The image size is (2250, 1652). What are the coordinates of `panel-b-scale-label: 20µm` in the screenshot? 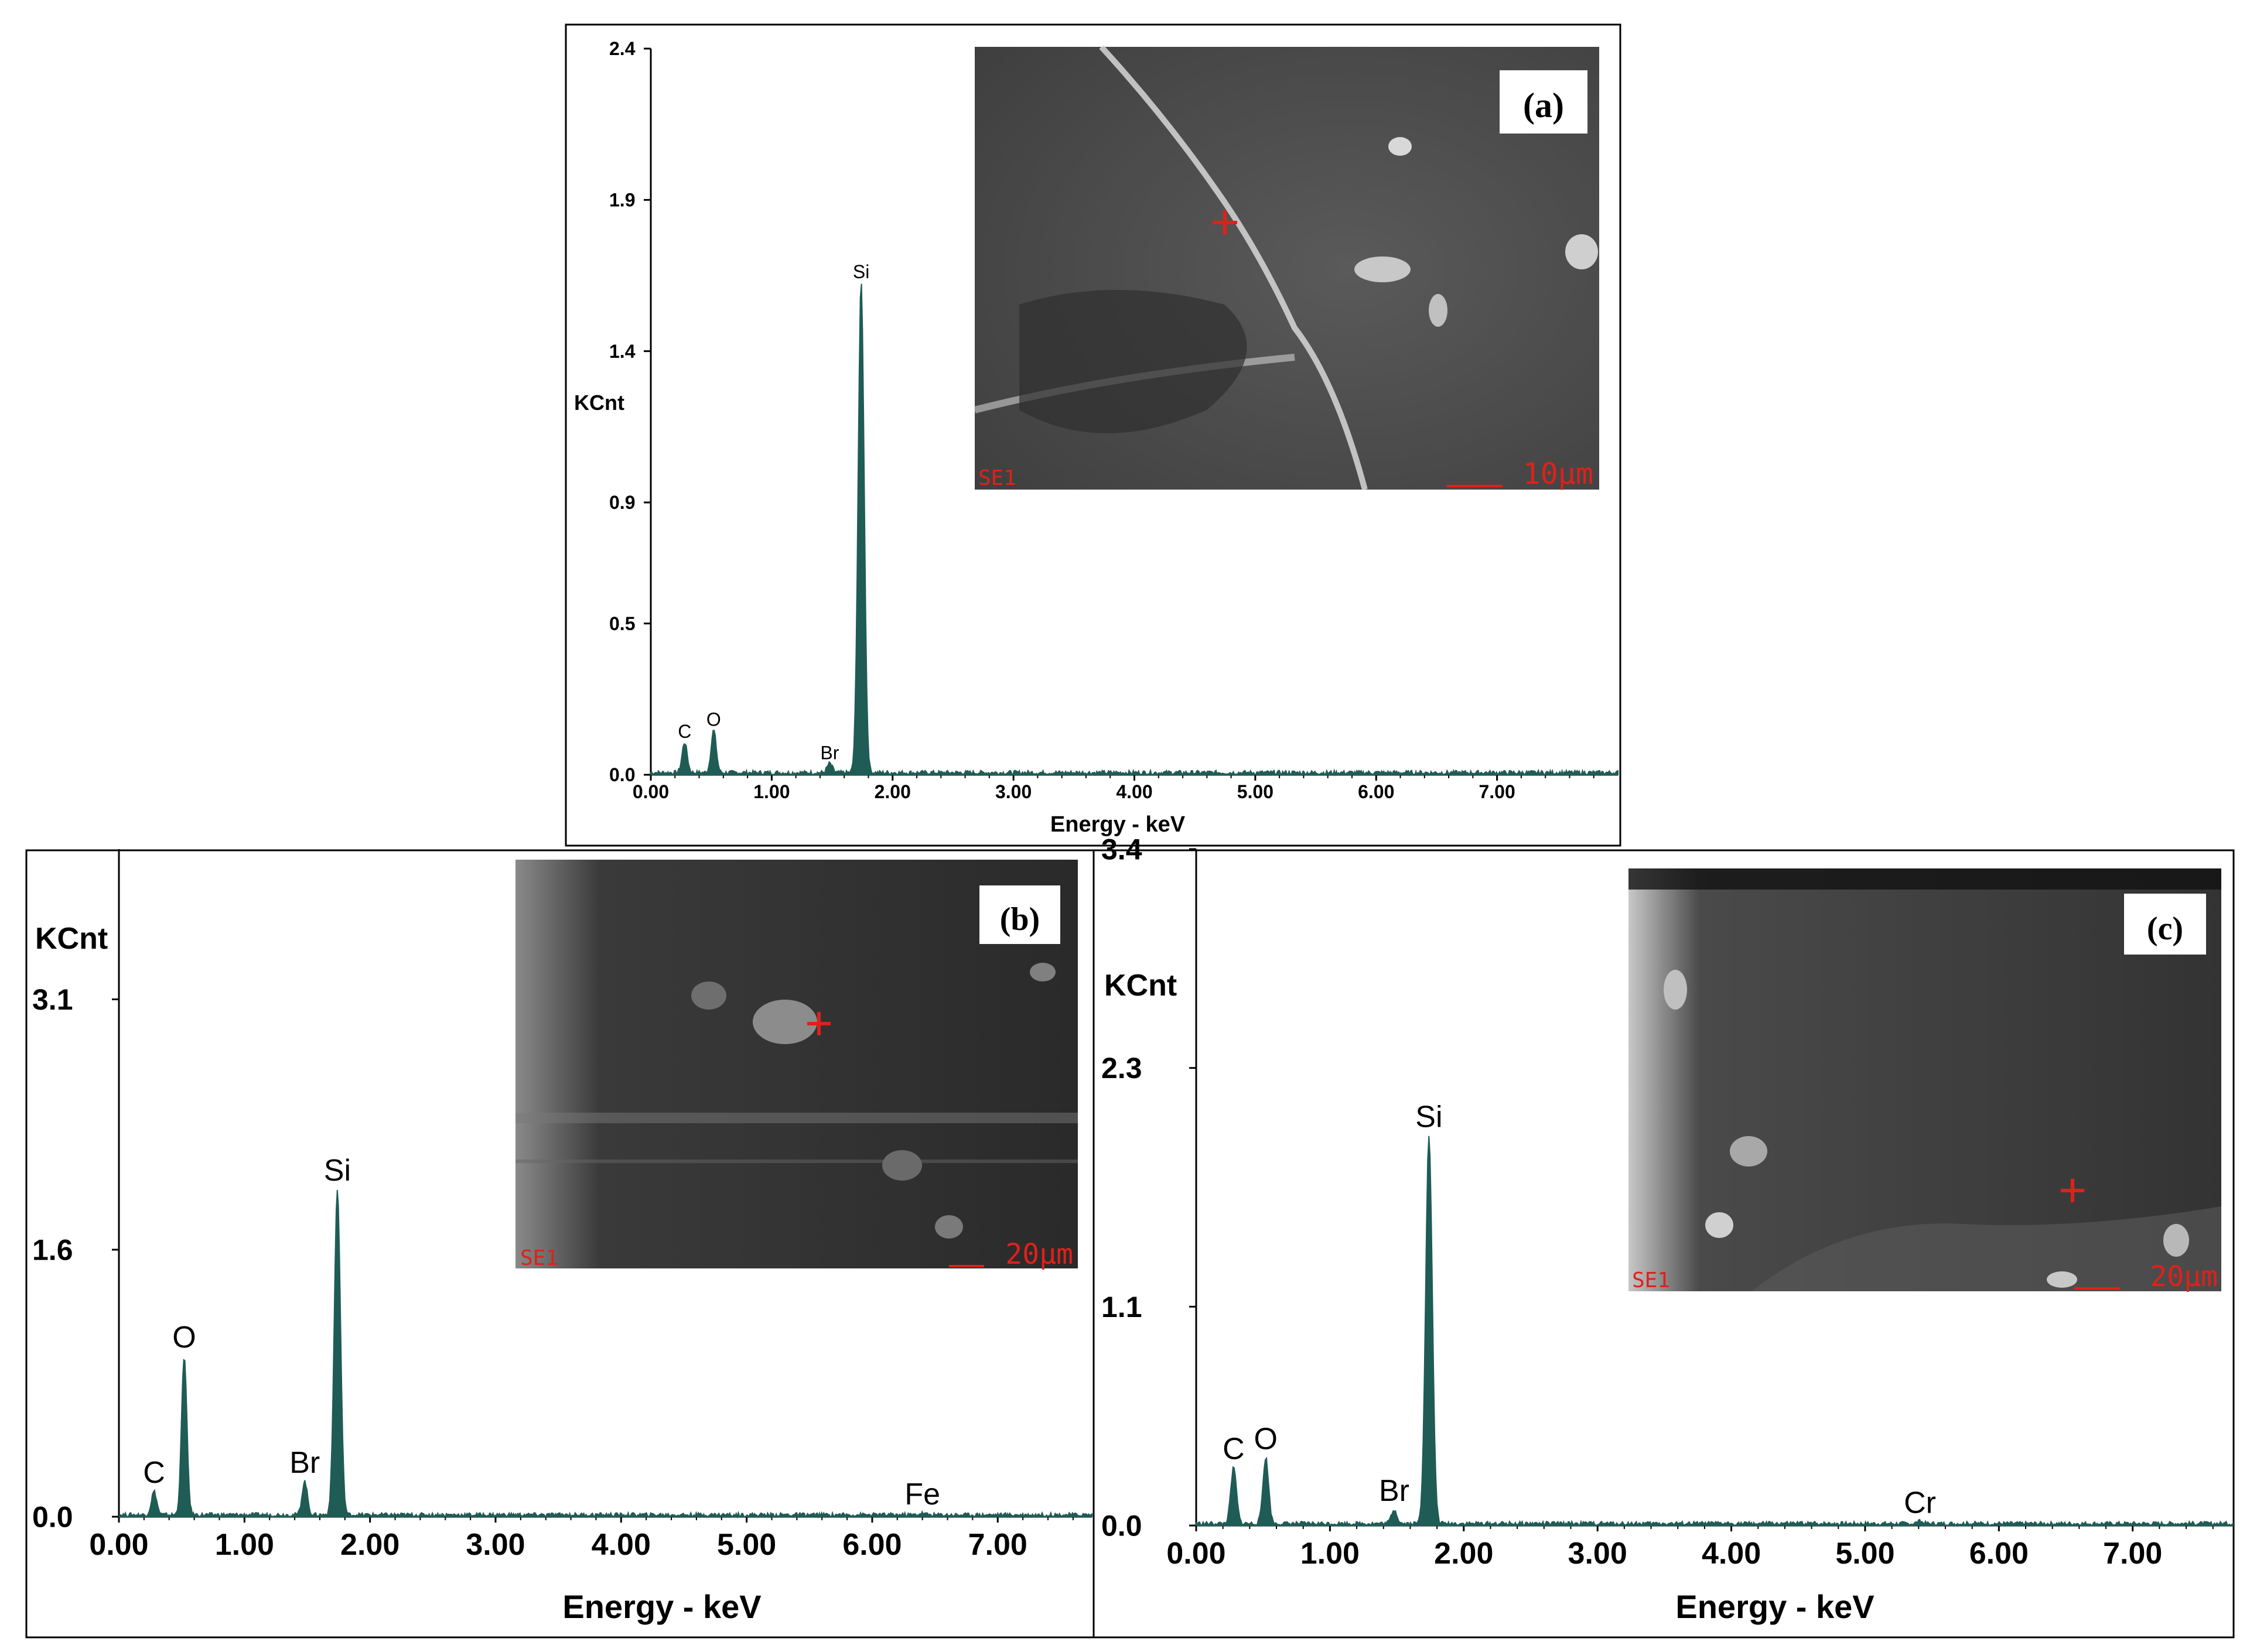 It's located at (1039, 1254).